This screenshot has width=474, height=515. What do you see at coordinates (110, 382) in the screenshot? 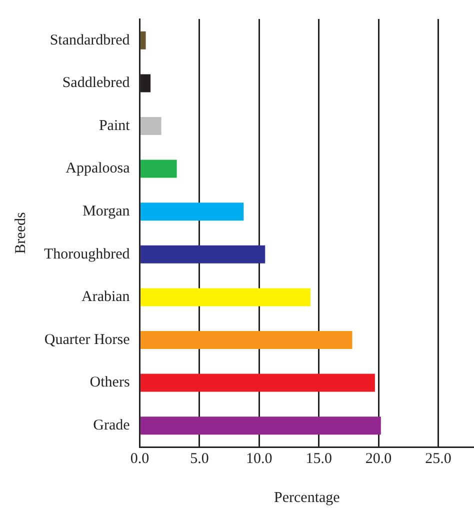
I see `y-tick-label: Others` at bounding box center [110, 382].